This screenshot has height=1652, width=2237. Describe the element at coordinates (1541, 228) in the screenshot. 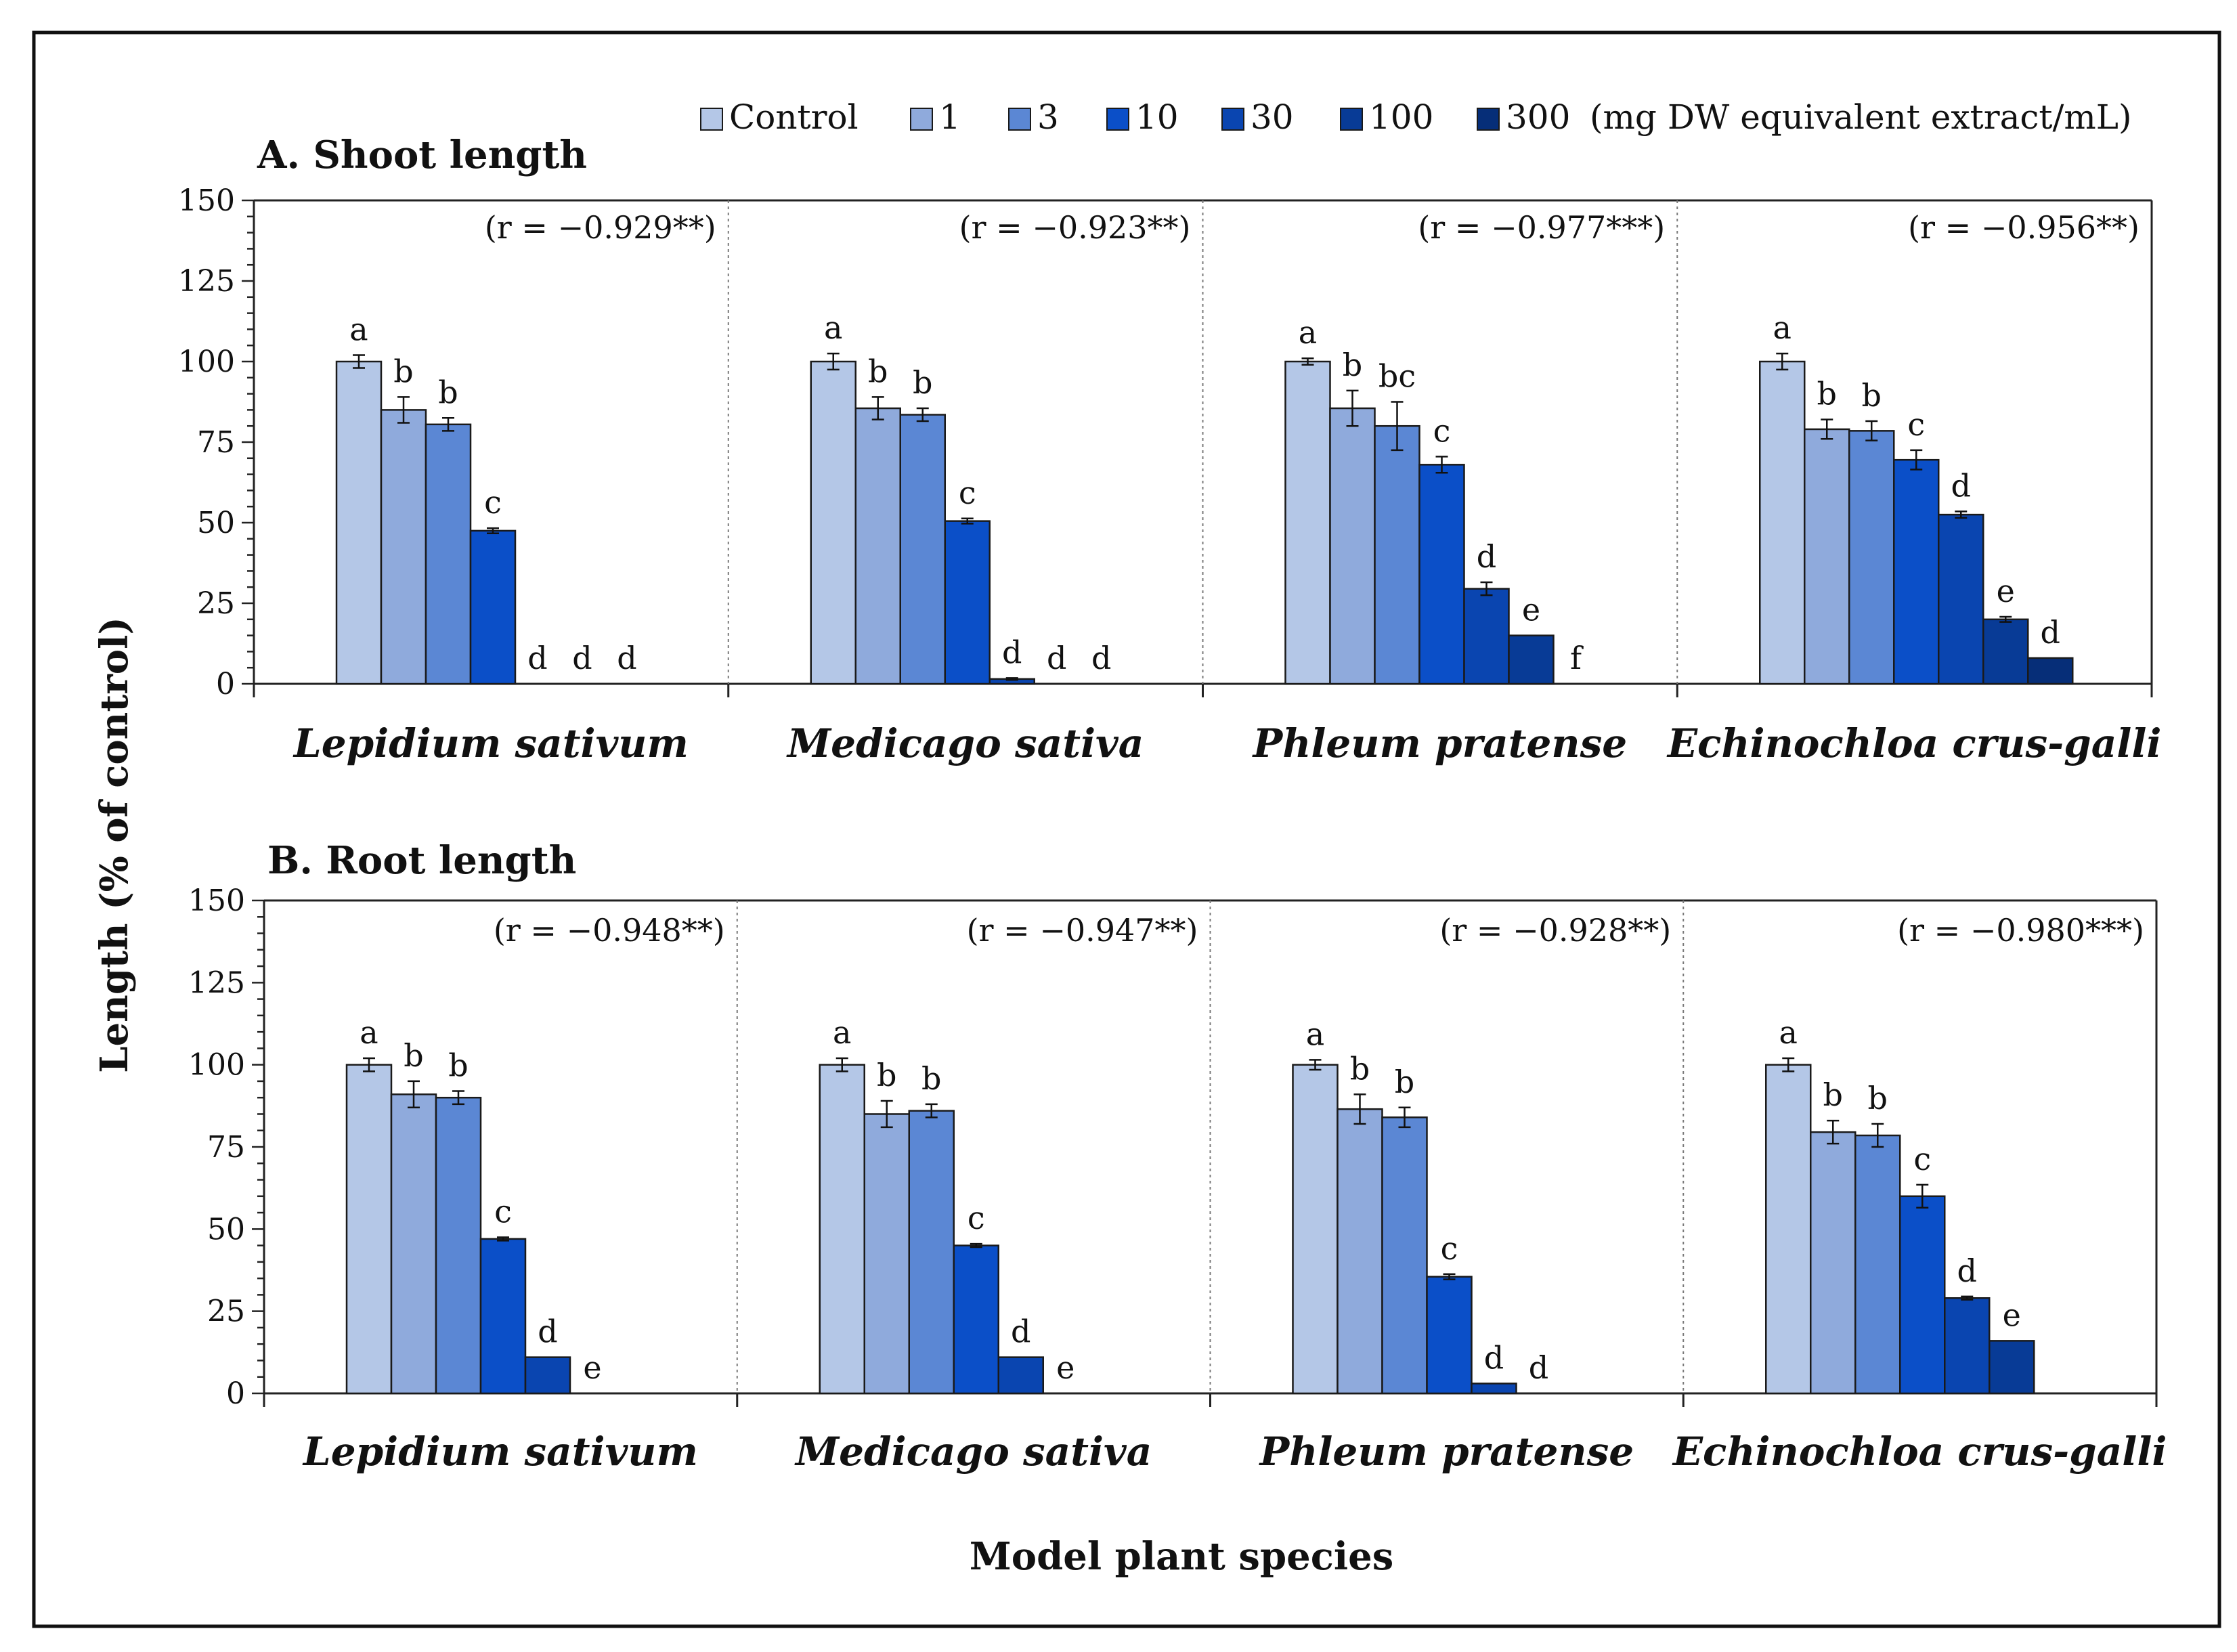

I see `correlation-label: (r = −0.977***)` at that location.